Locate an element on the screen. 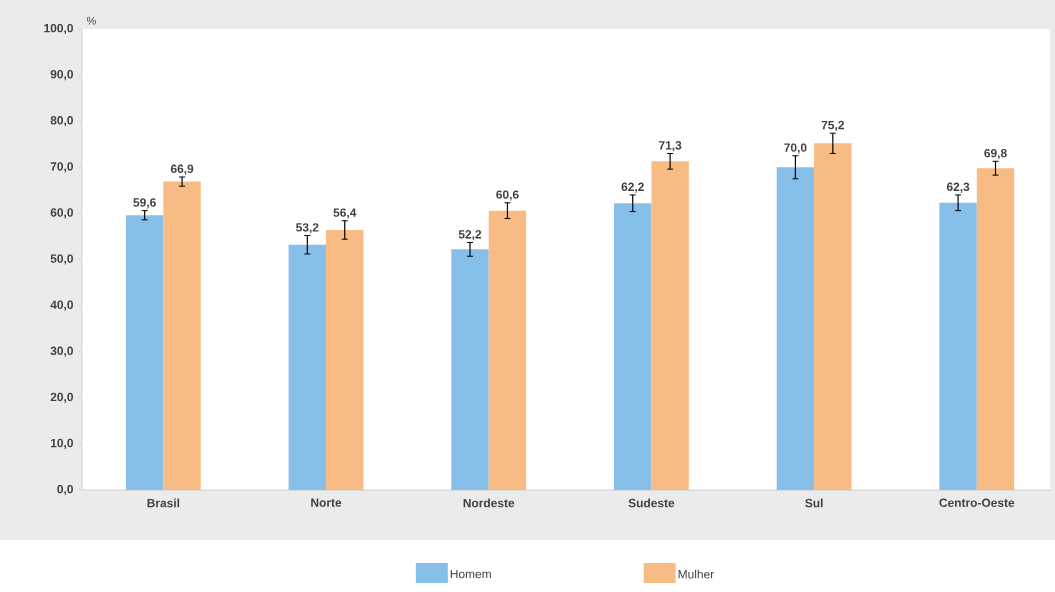 This screenshot has height=592, width=1055. x-tick-label: Sul is located at coordinates (814, 503).